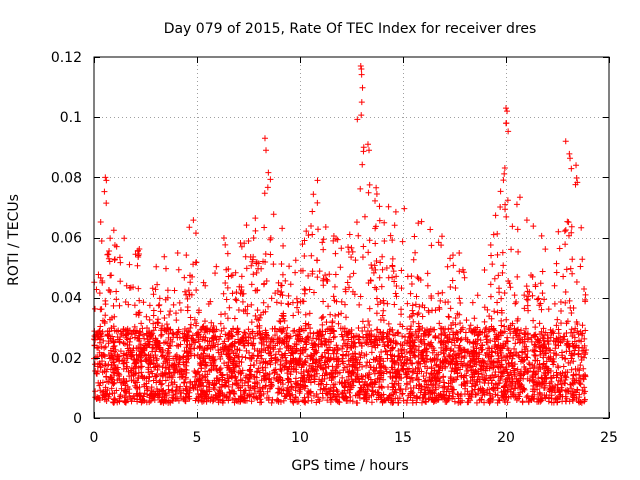  I want to click on y-tick-label: 0.12, so click(66, 58).